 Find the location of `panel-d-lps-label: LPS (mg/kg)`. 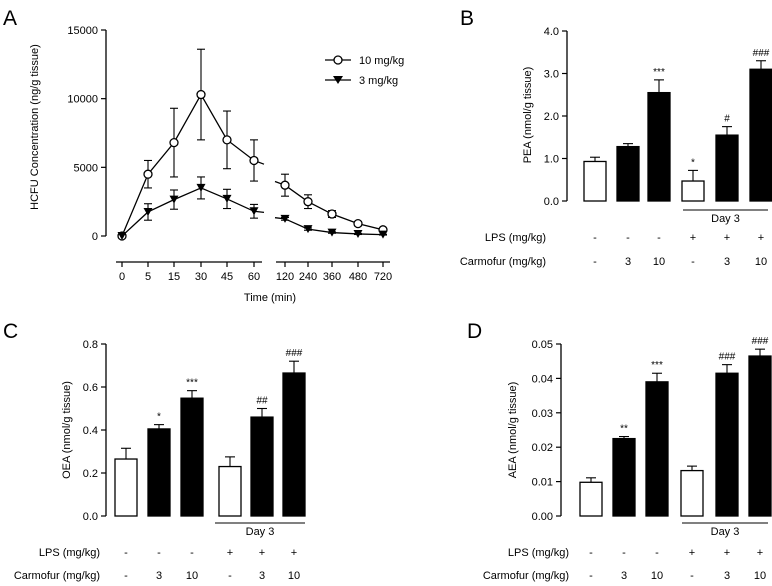

panel-d-lps-label: LPS (mg/kg) is located at coordinates (538, 553).